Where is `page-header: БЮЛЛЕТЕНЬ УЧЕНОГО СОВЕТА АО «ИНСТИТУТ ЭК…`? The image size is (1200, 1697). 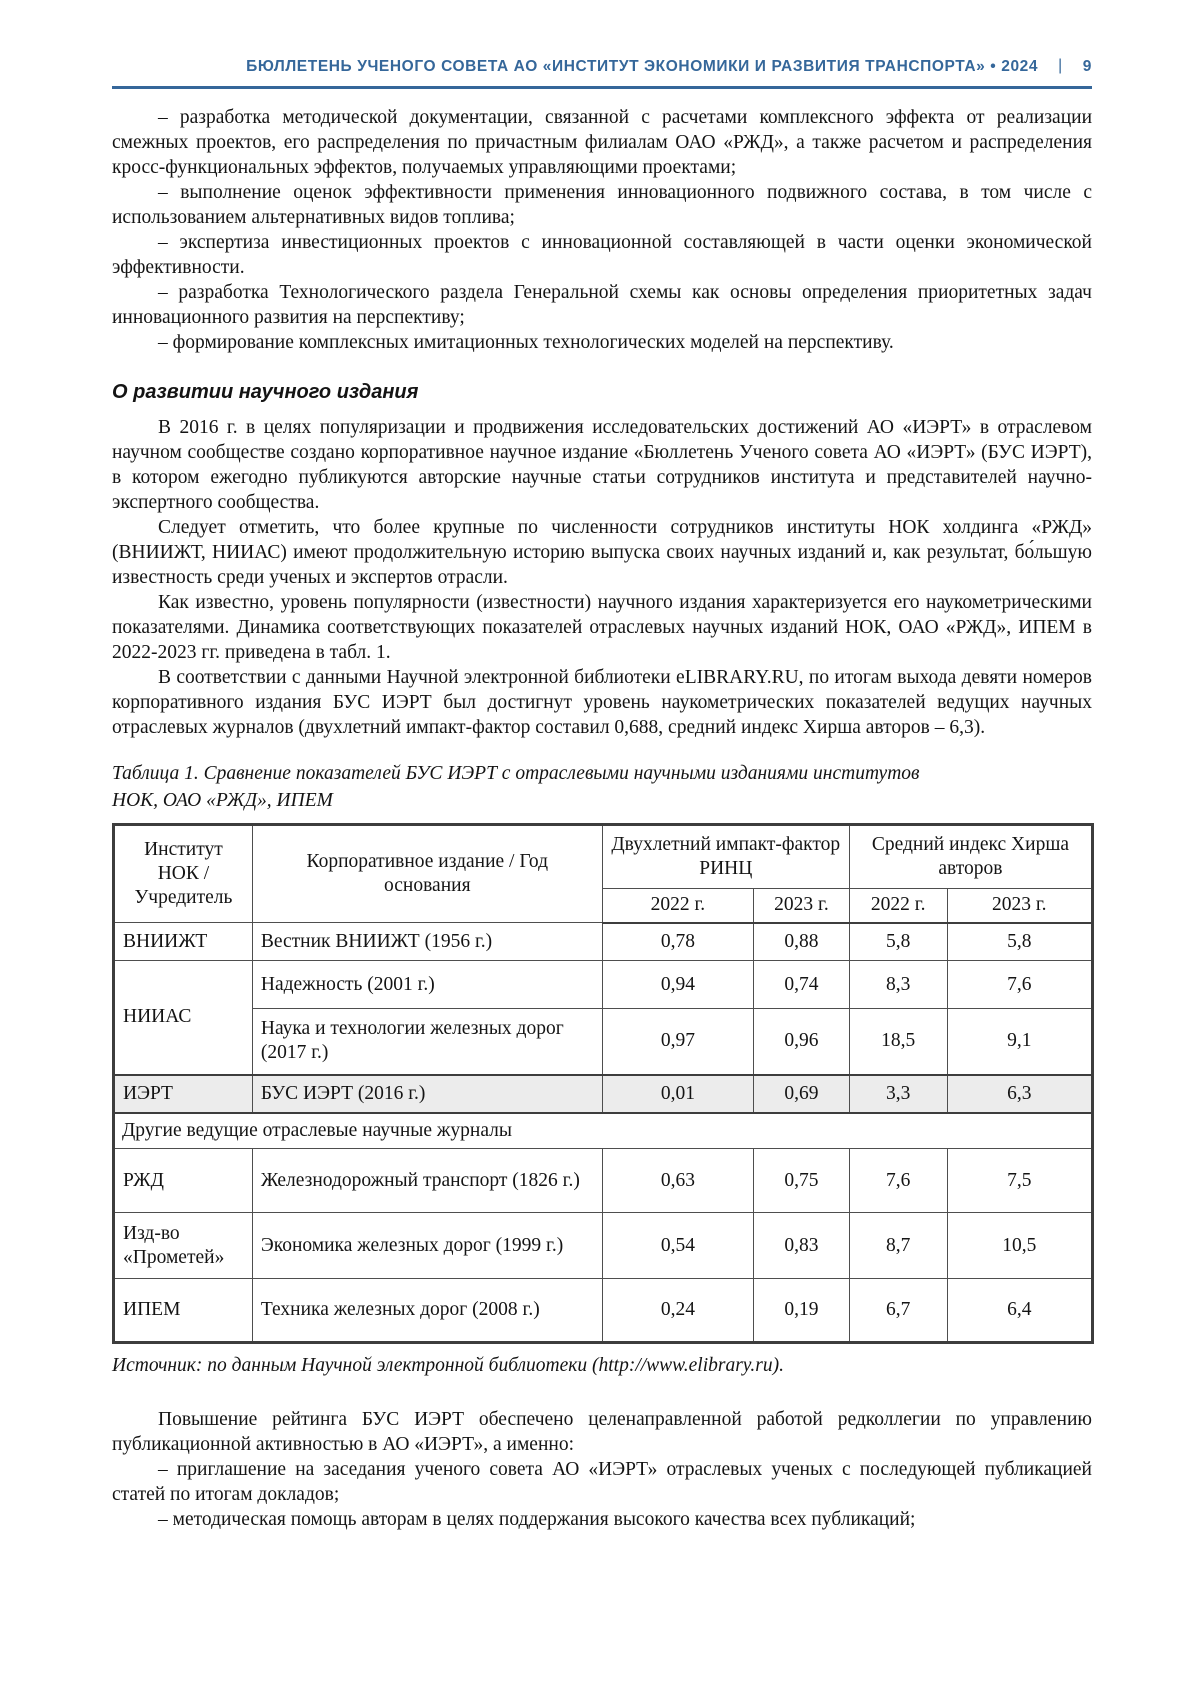 page-header: БЮЛЛЕТЕНЬ УЧЕНОГО СОВЕТА АО «ИНСТИТУТ ЭК… is located at coordinates (602, 38).